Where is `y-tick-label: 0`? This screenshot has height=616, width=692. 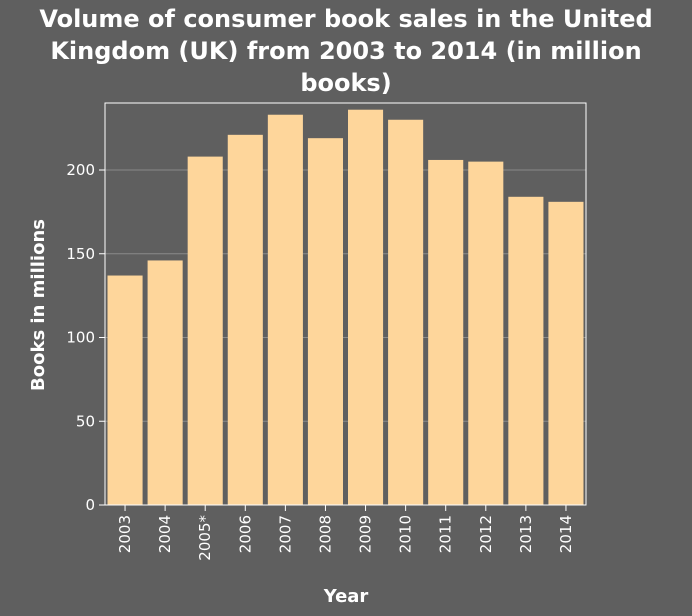
y-tick-label: 0 is located at coordinates (90, 505).